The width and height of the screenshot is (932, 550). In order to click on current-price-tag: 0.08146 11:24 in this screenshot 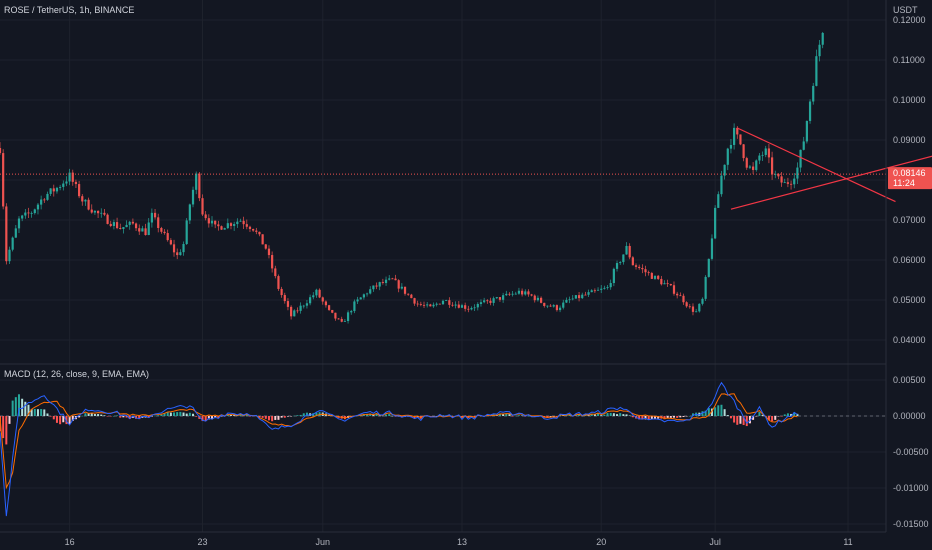, I will do `click(910, 178)`.